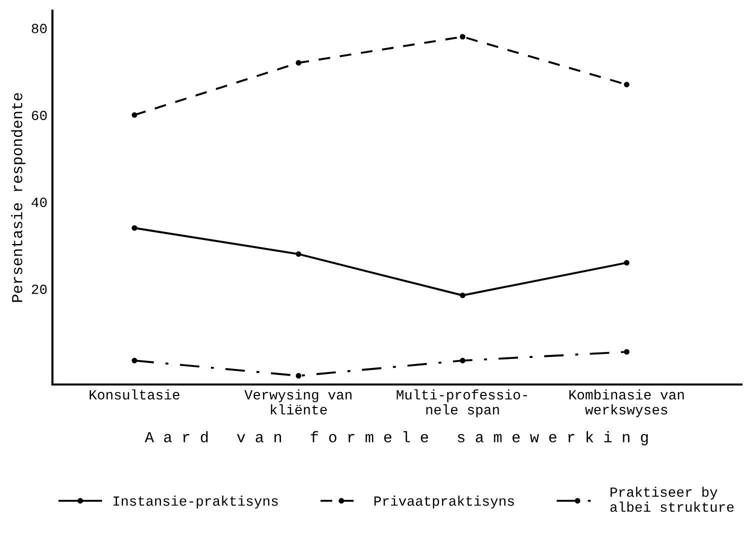  Describe the element at coordinates (39, 115) in the screenshot. I see `y-tick-label: 60` at that location.